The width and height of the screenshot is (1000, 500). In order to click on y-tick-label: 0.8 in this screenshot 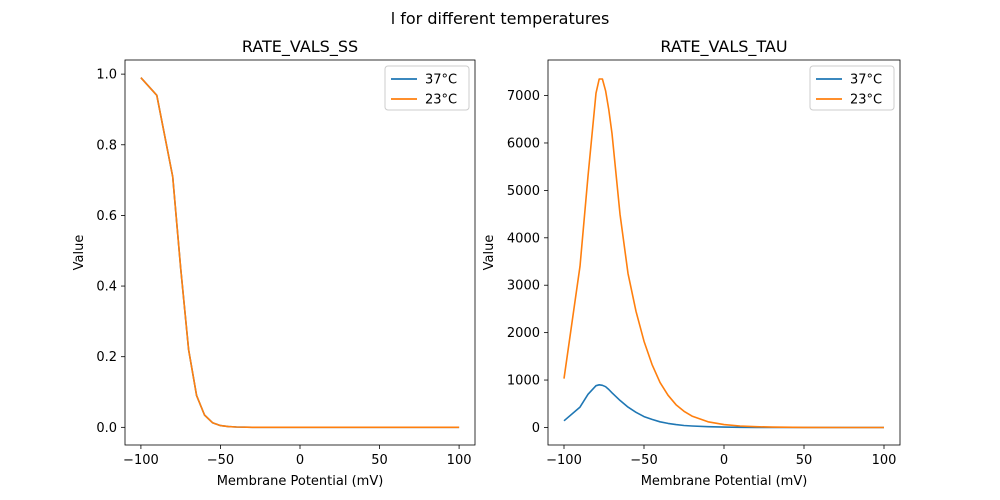, I will do `click(106, 145)`.